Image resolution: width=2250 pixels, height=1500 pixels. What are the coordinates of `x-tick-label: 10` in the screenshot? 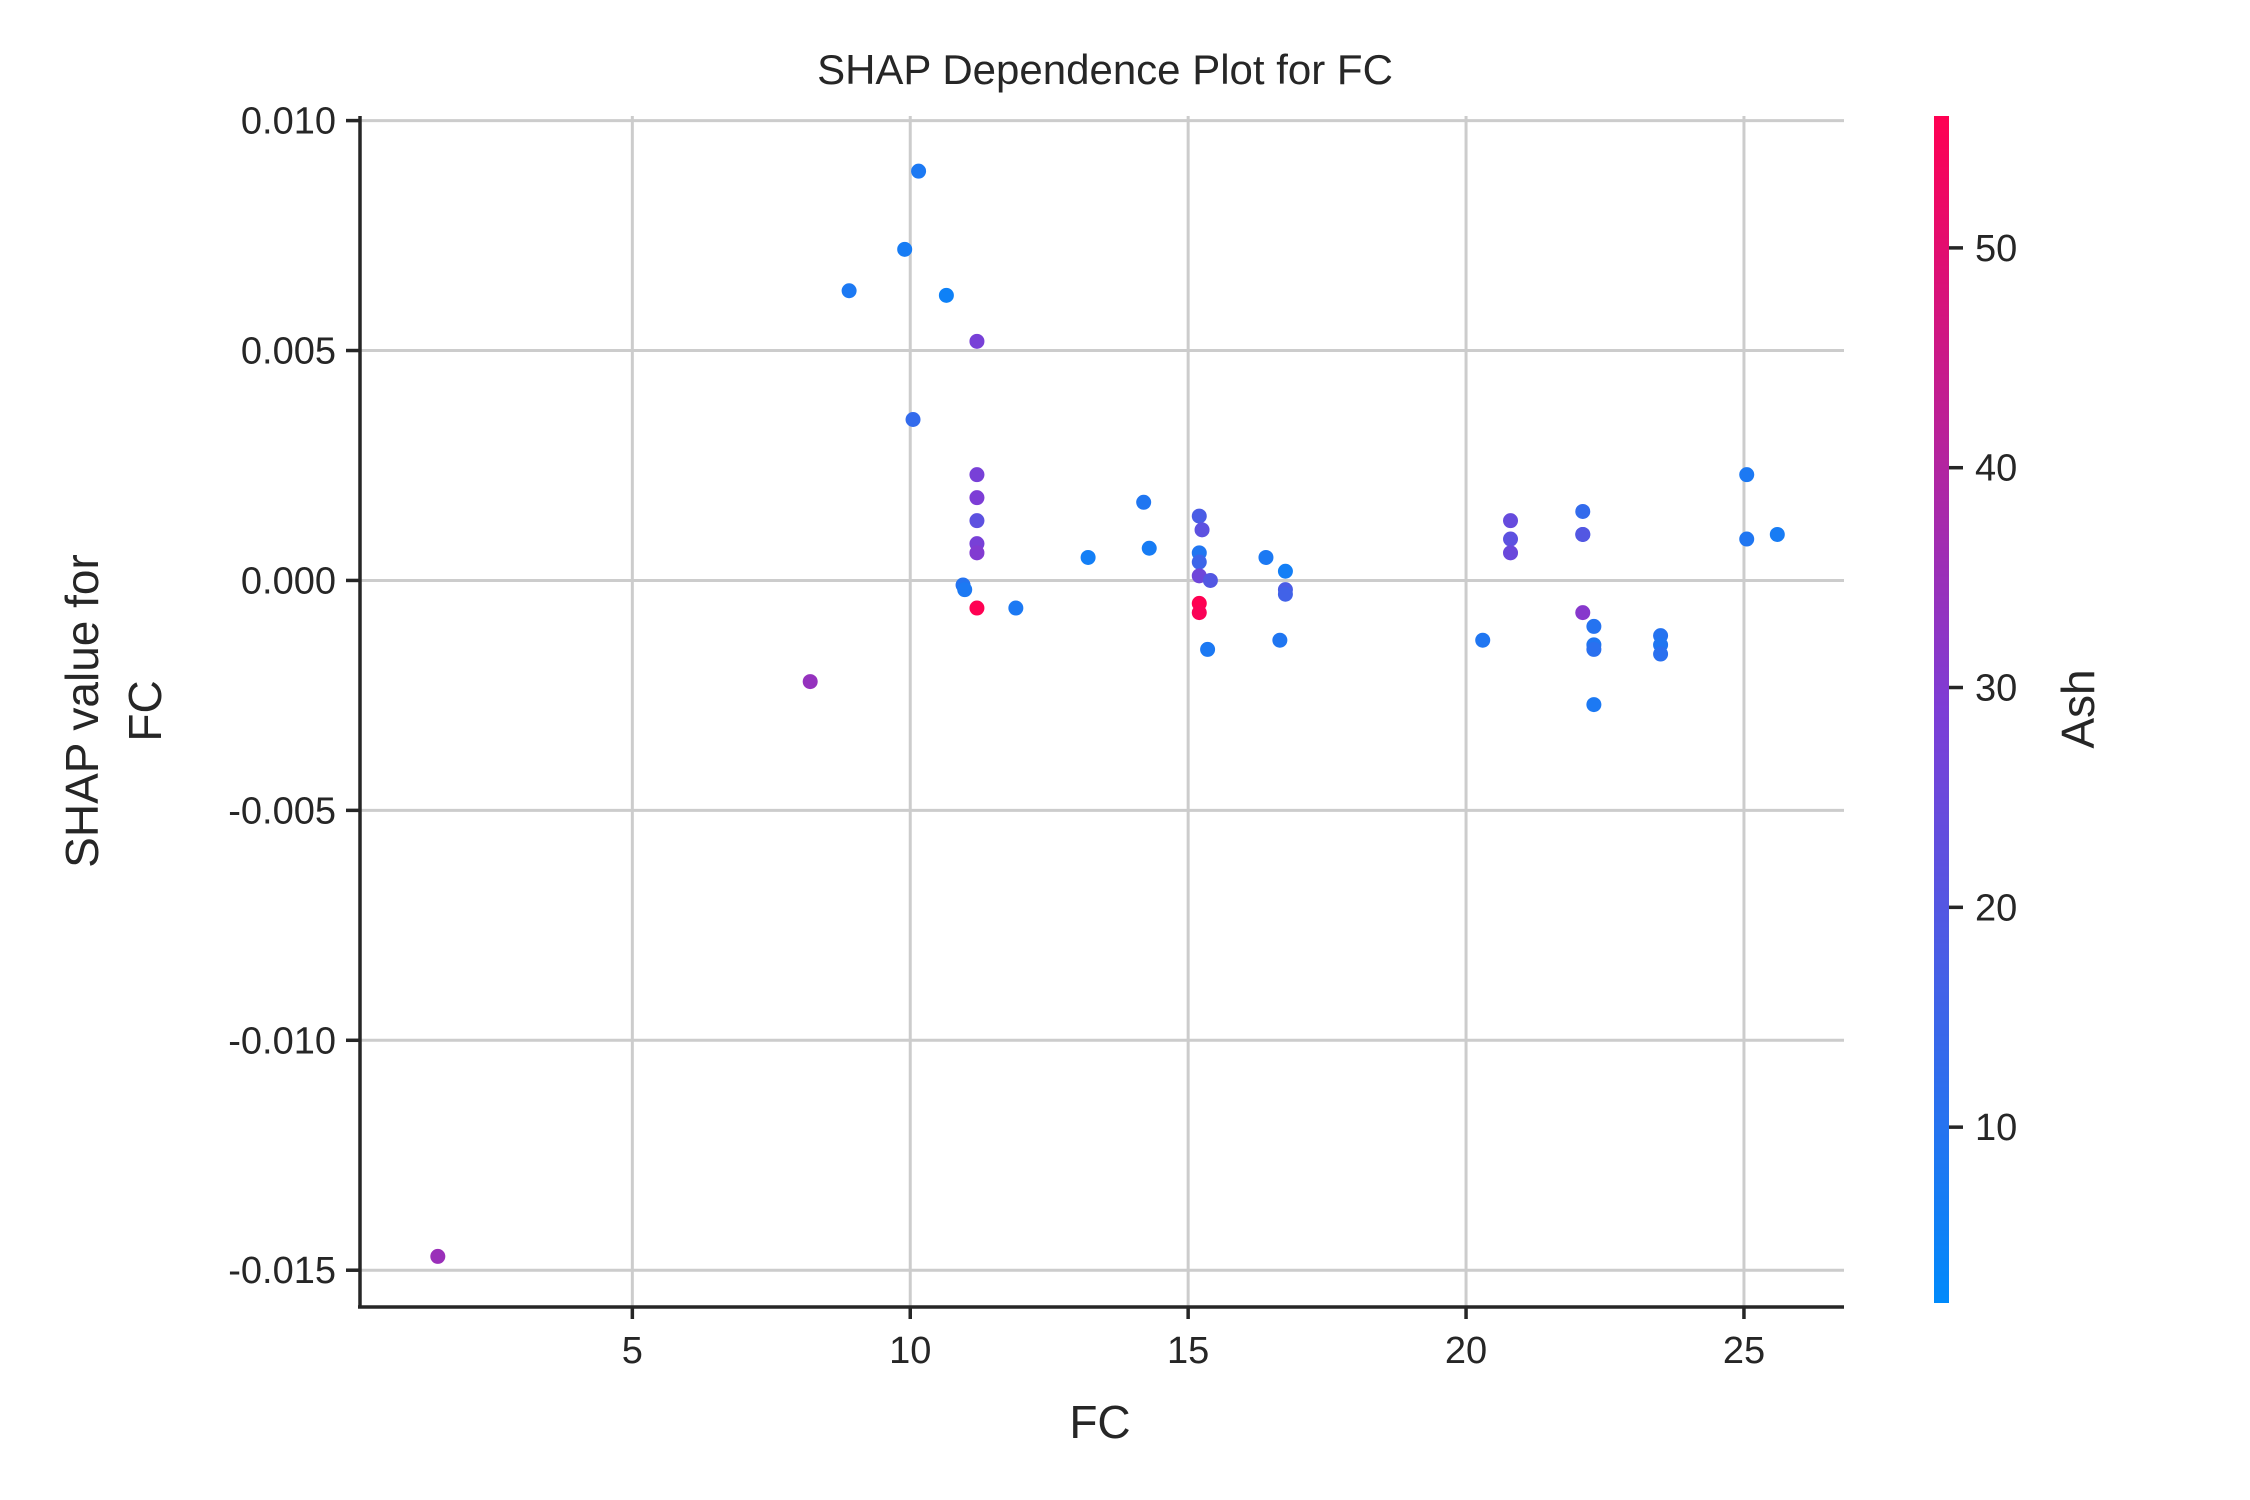 It's located at (910, 1351).